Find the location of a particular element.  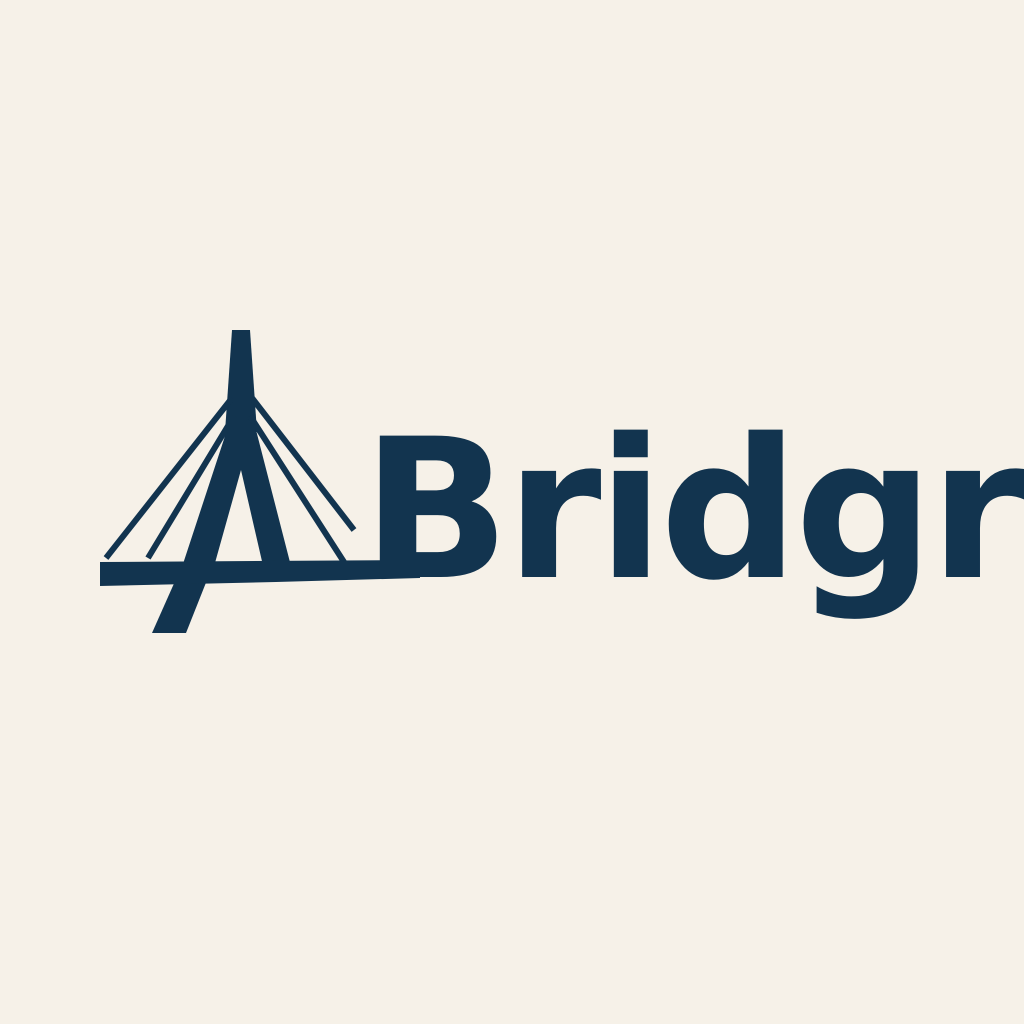

wordmark: Bridgr is located at coordinates (693, 510).